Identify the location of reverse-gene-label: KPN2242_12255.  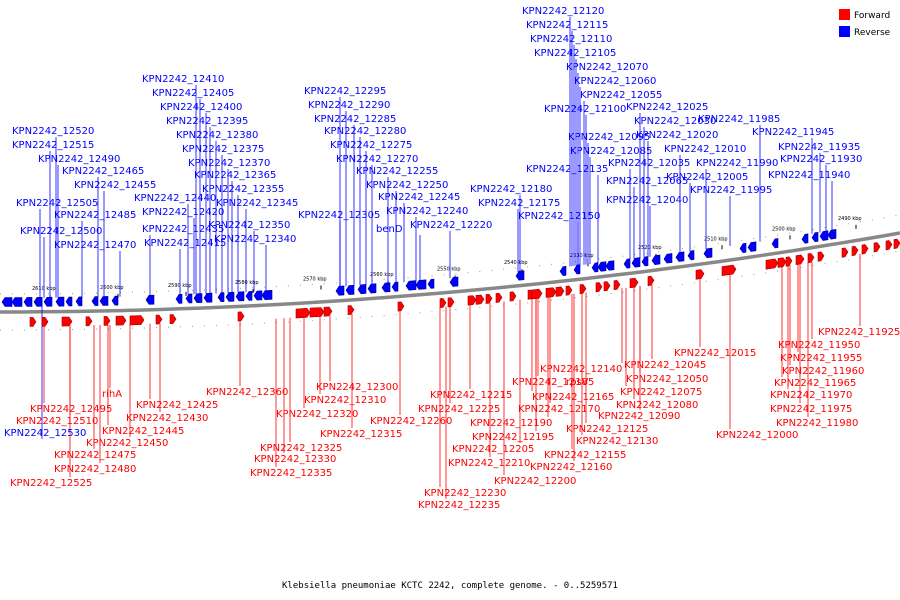
(397, 171).